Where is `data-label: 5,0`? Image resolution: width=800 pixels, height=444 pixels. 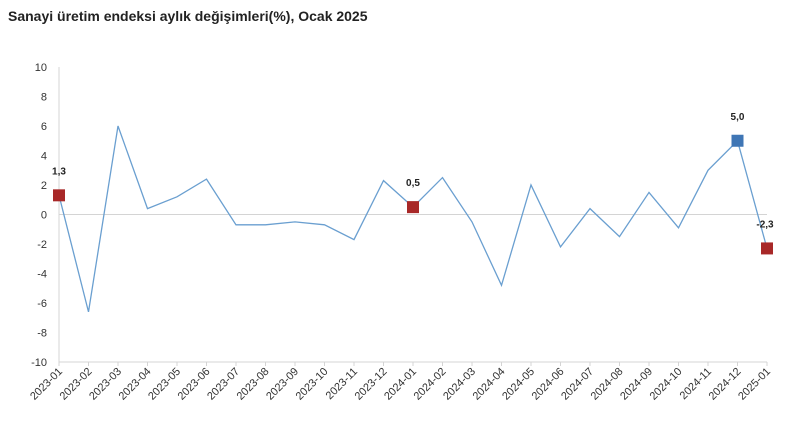 data-label: 5,0 is located at coordinates (738, 117).